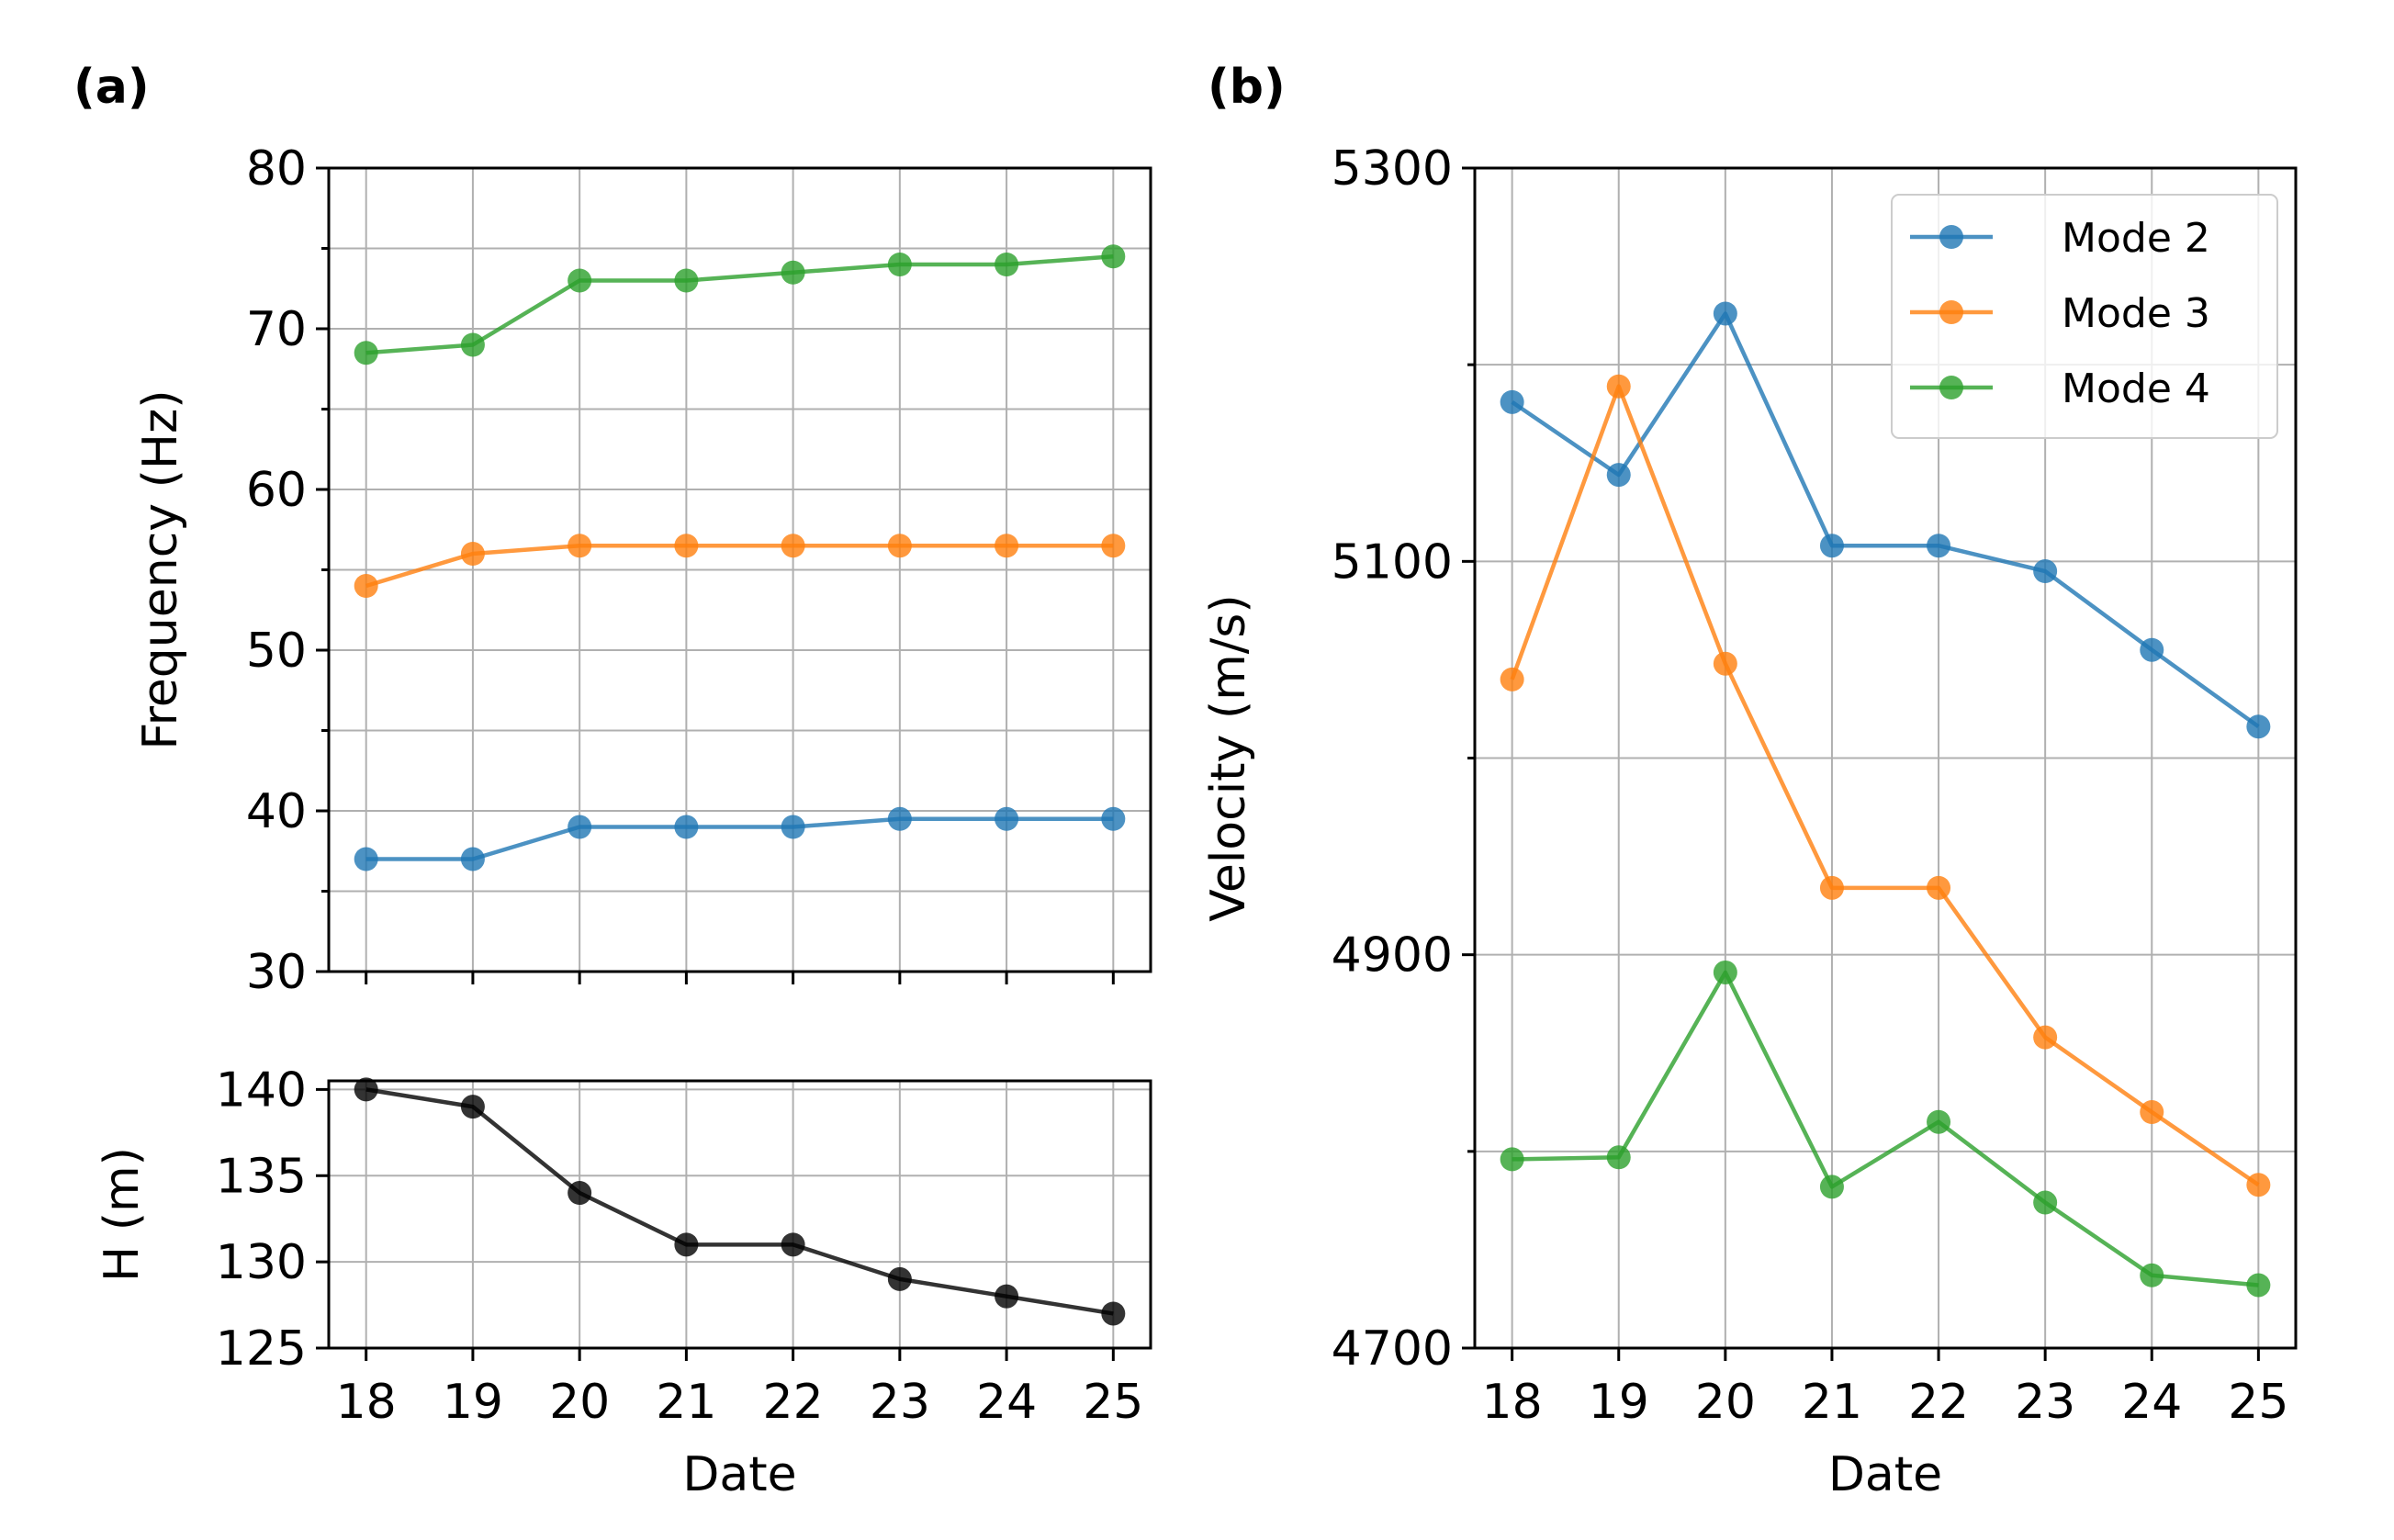 The image size is (2394, 1540). Describe the element at coordinates (1392, 1349) in the screenshot. I see `y-tick-label: 4700` at that location.